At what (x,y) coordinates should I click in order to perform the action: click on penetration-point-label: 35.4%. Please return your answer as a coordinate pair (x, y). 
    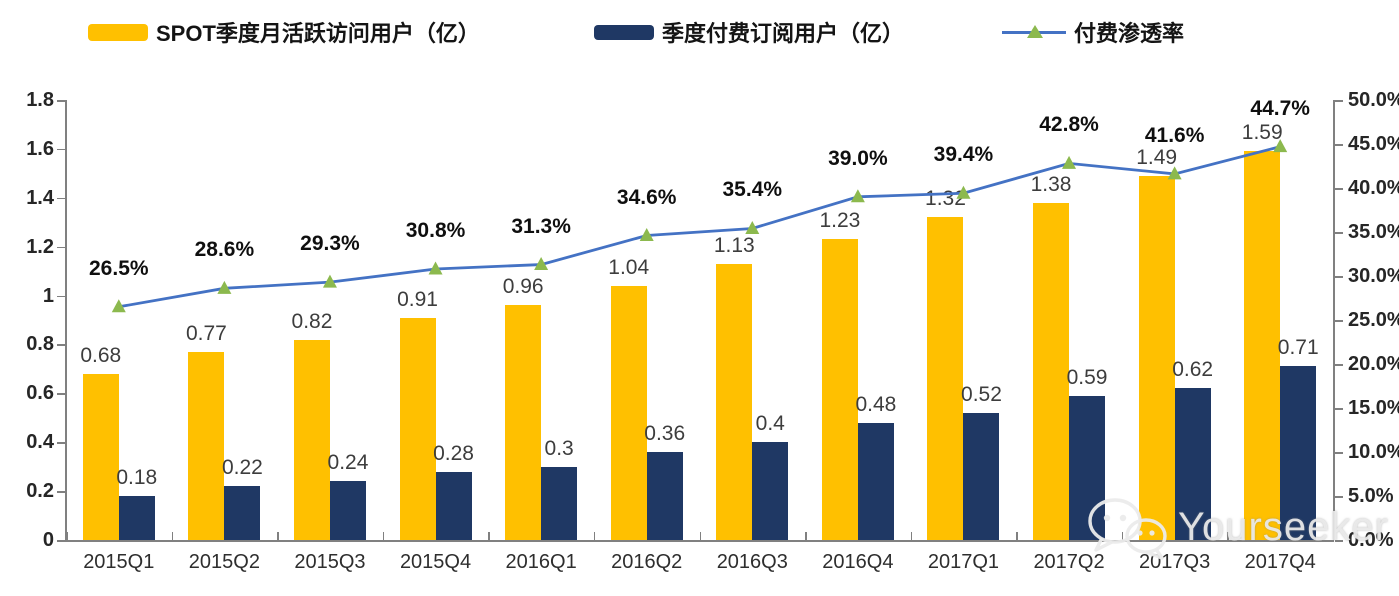
    Looking at the image, I should click on (752, 190).